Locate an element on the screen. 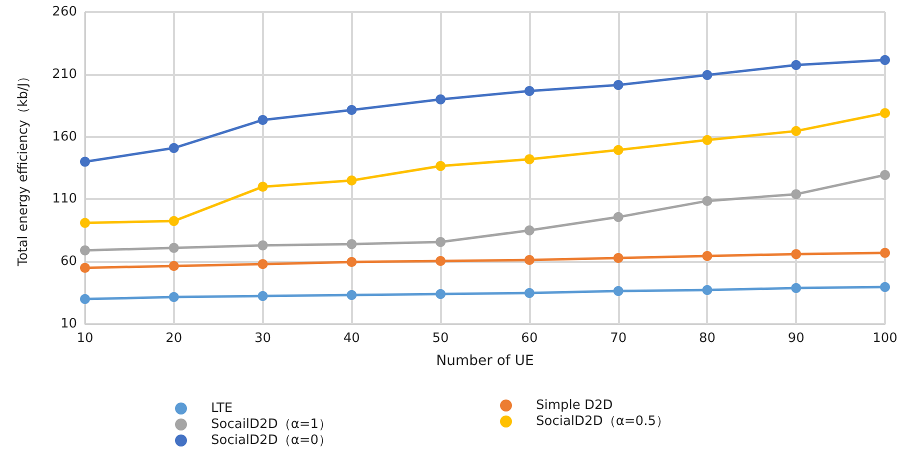 The width and height of the screenshot is (902, 454). legend-label: LTE is located at coordinates (222, 408).